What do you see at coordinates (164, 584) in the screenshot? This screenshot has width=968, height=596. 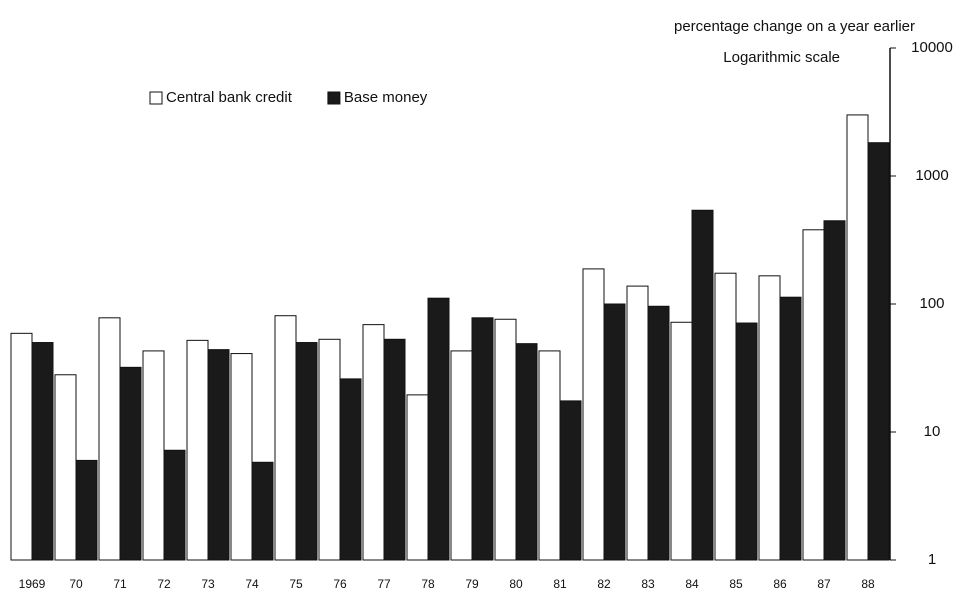 I see `x-tick-label: 72` at bounding box center [164, 584].